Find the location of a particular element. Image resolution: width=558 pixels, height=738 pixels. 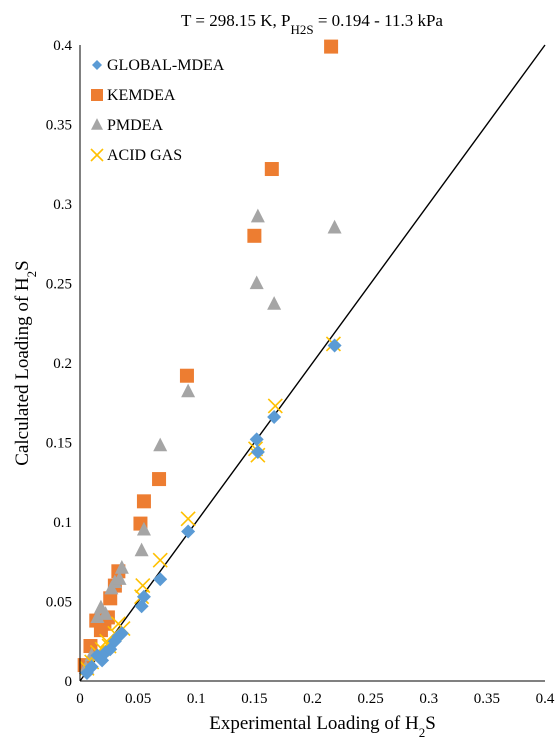

title-text-sub: H2S is located at coordinates (301, 29).